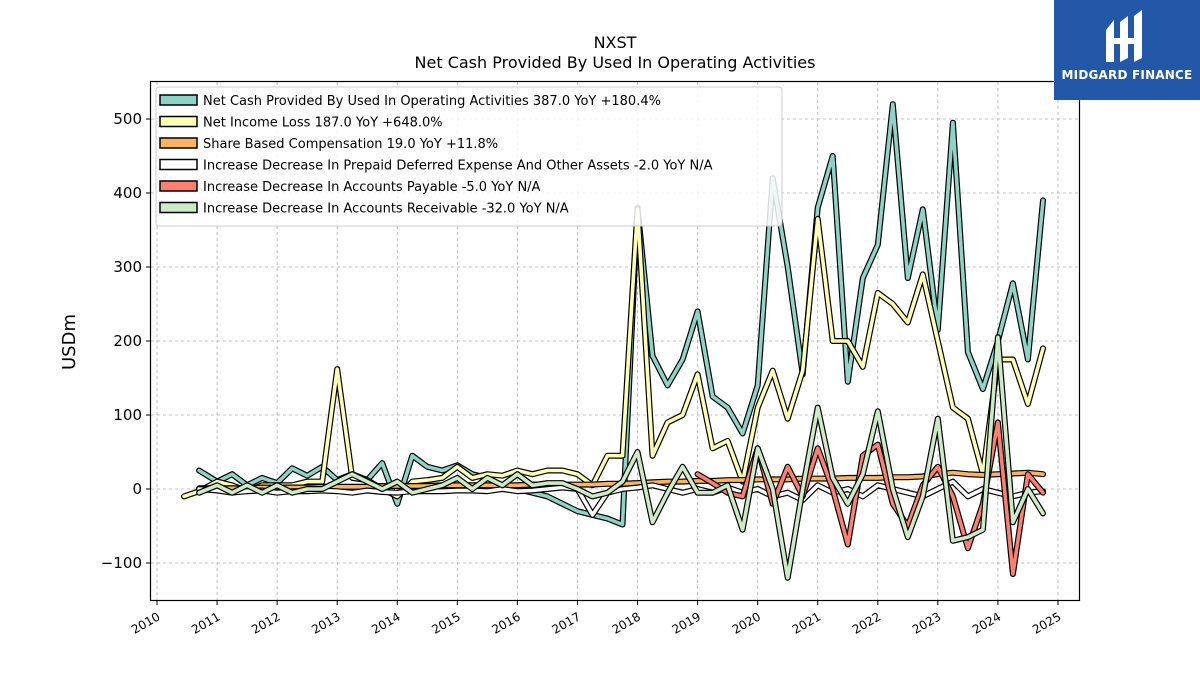 This screenshot has width=1200, height=675. Describe the element at coordinates (323, 123) in the screenshot. I see `legend-label: Net Income Loss 187.0 YoY +648.0%` at that location.